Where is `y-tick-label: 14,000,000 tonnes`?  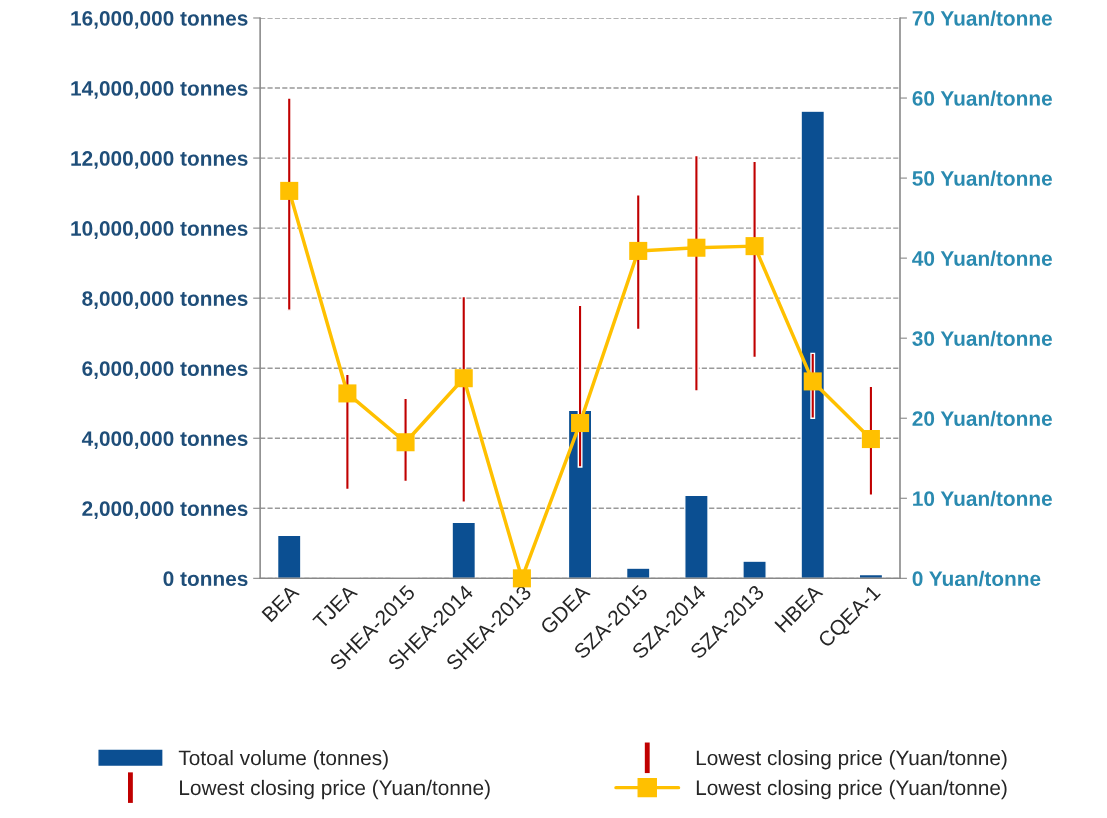 y-tick-label: 14,000,000 tonnes is located at coordinates (159, 90).